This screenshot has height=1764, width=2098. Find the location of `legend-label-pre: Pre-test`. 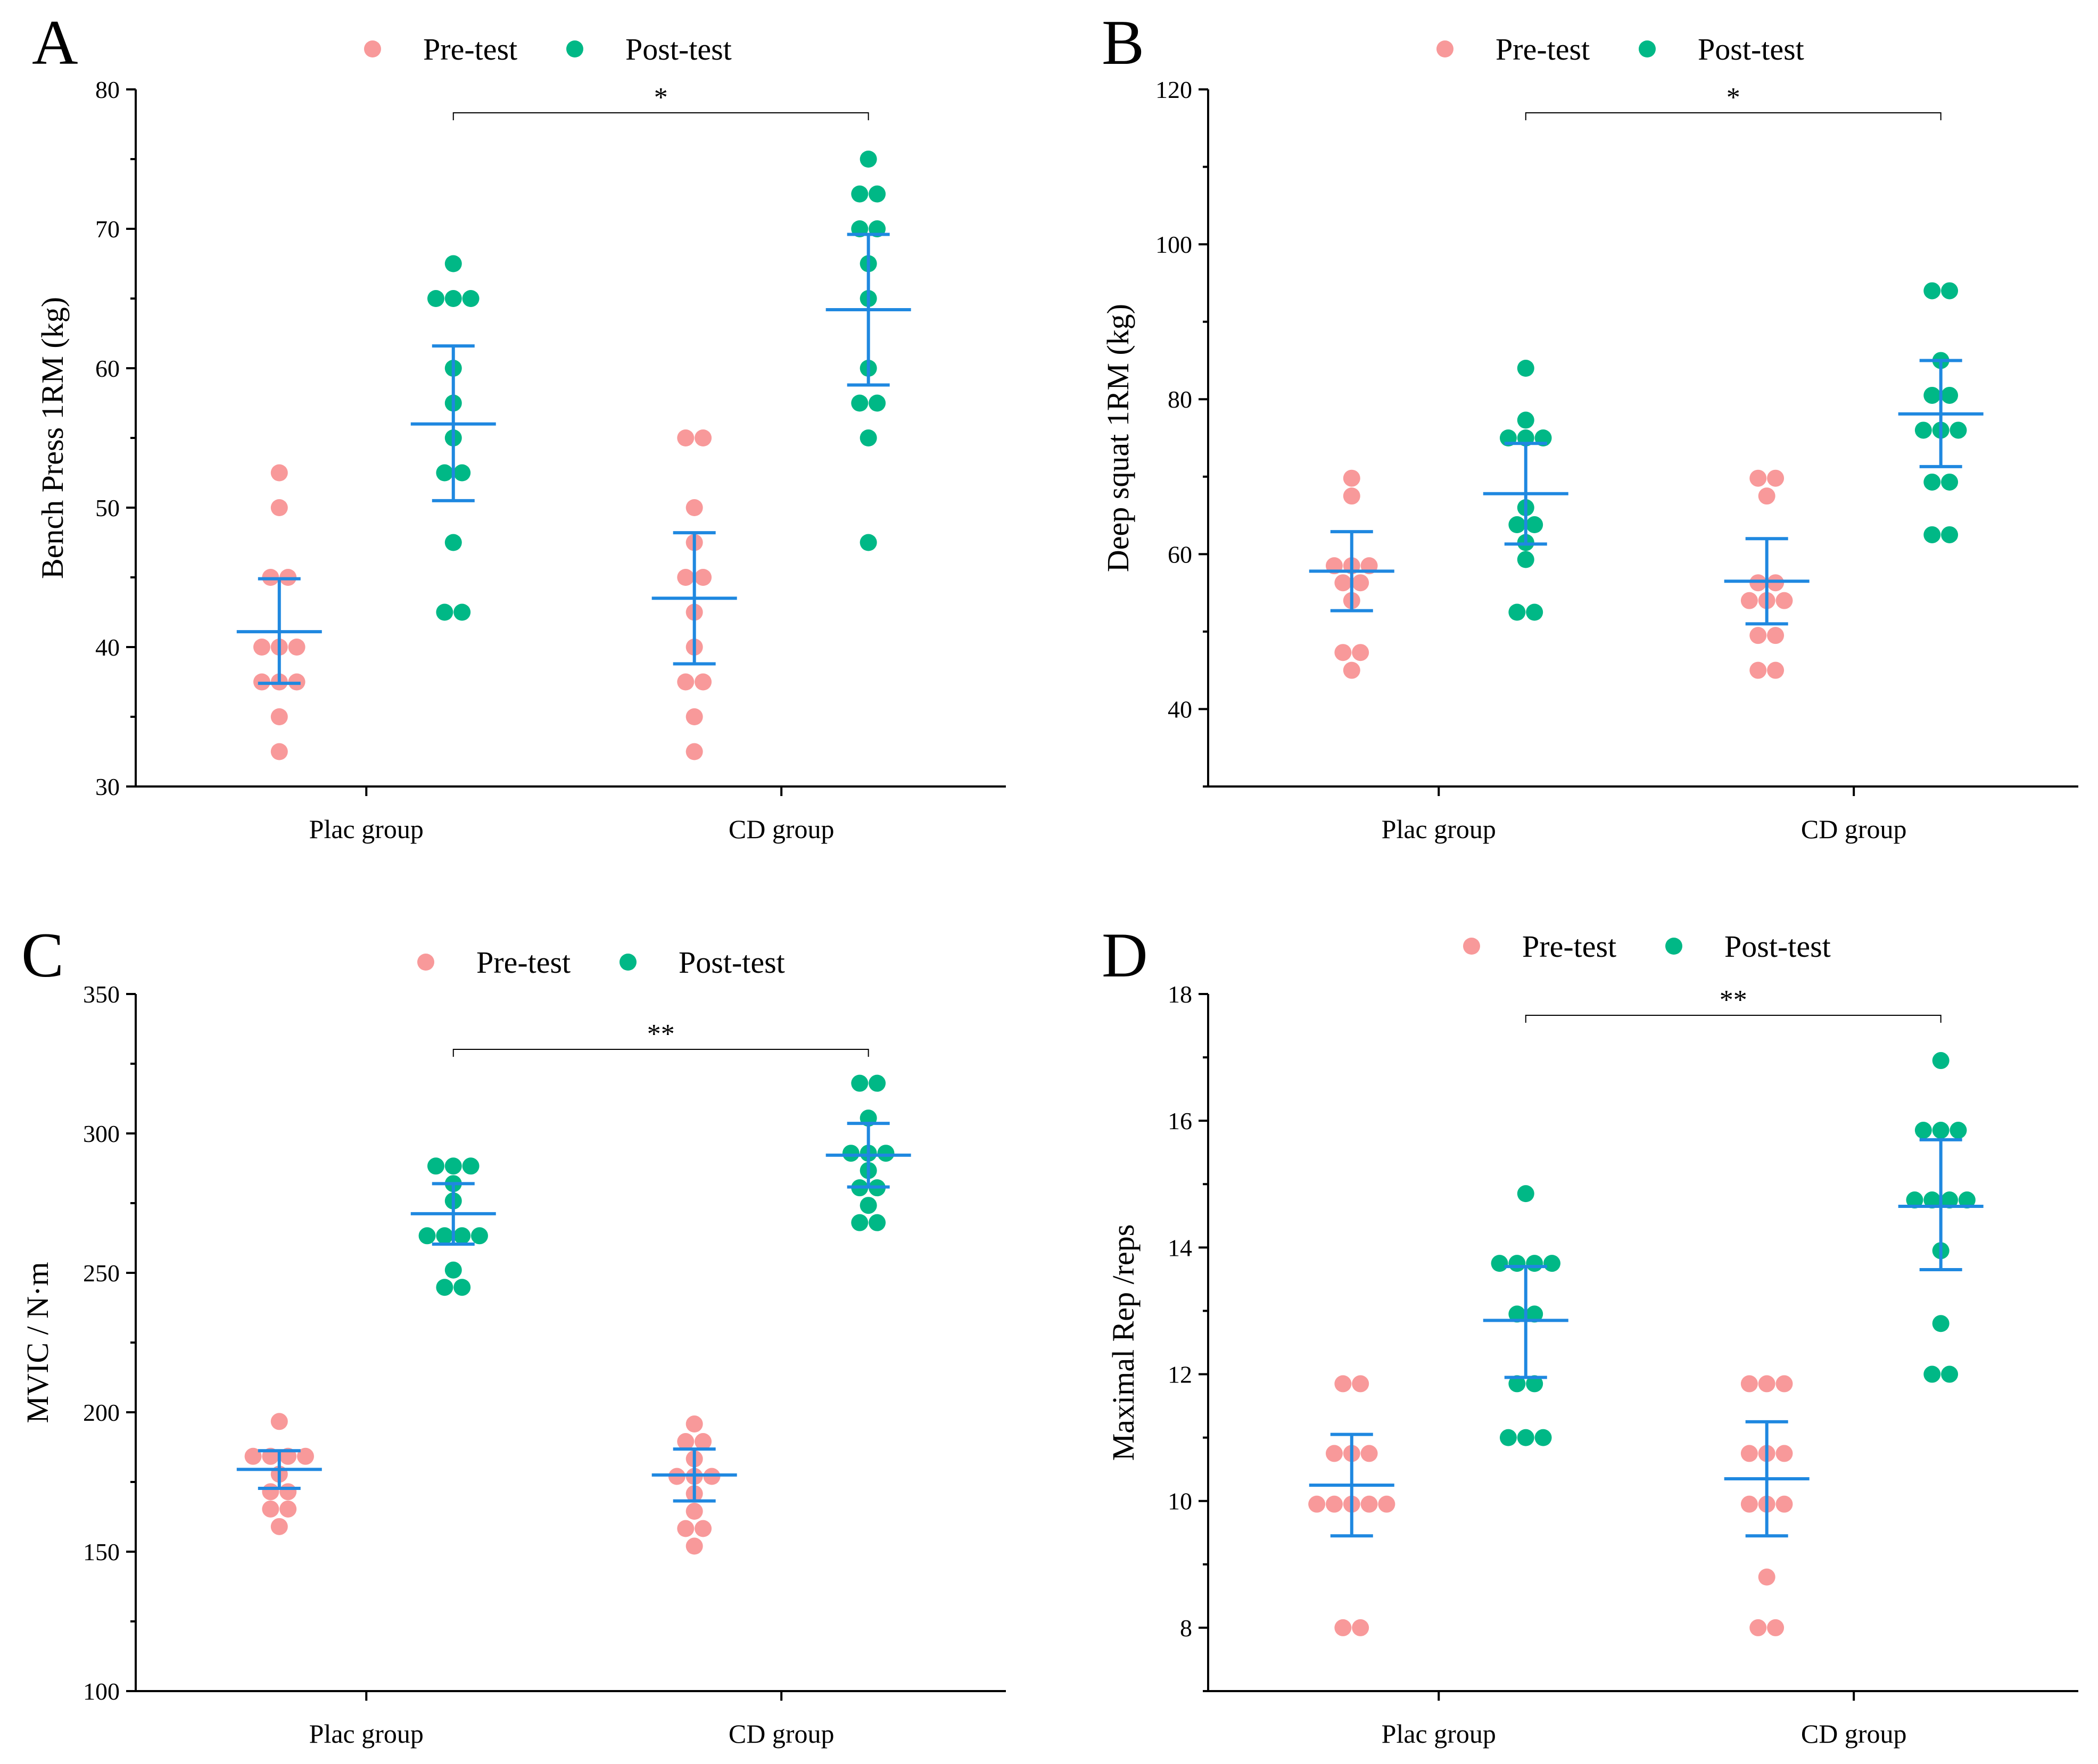

legend-label-pre: Pre-test is located at coordinates (523, 962).